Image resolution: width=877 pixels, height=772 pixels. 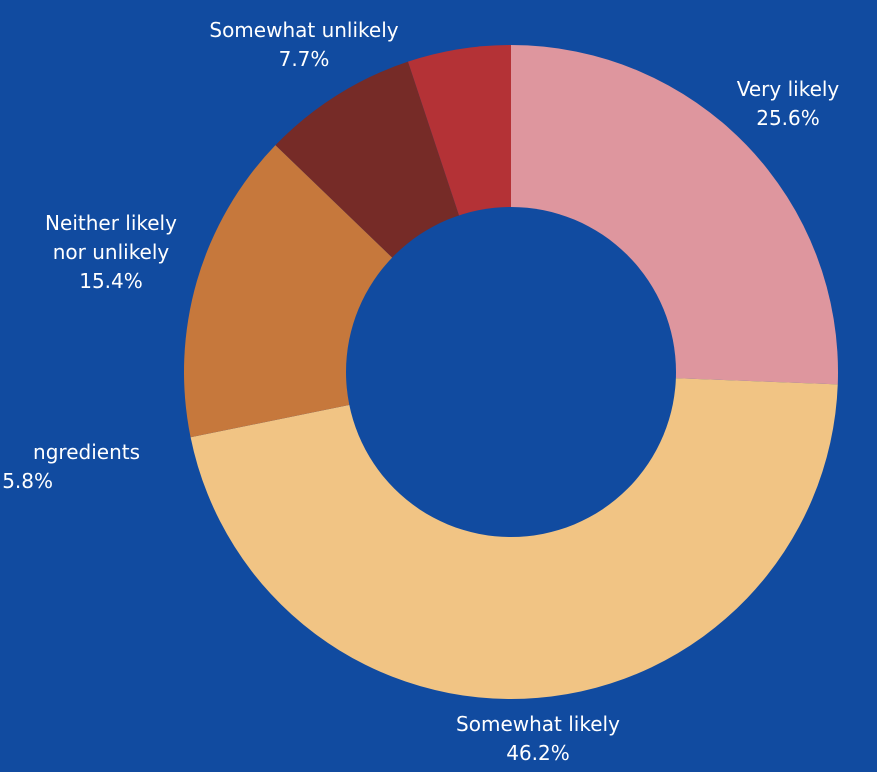 I want to click on slice-value-label: 15.4%, so click(x=111, y=281).